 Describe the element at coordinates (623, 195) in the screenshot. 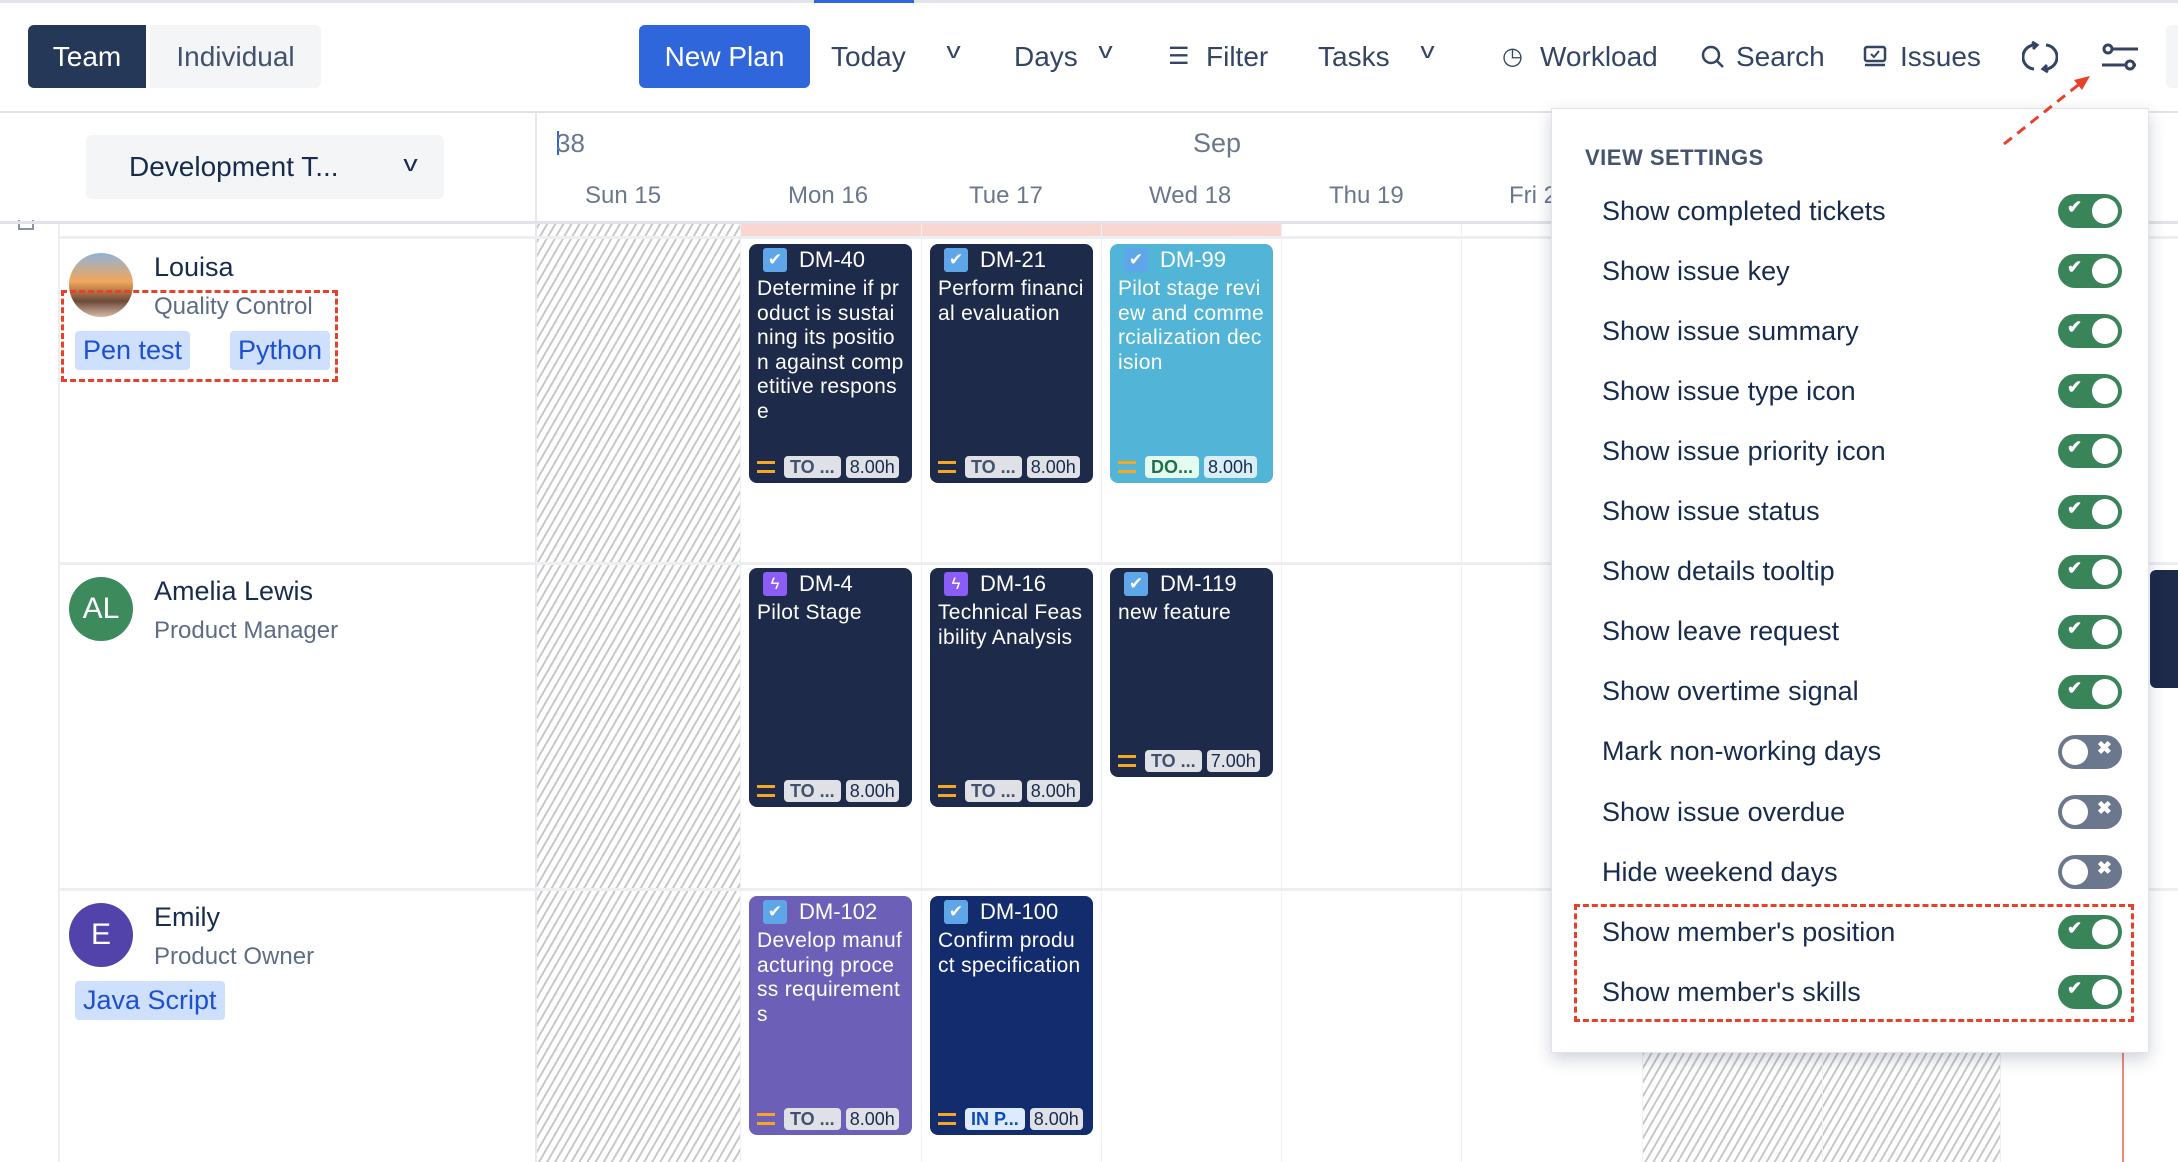

I see `day-header: Sun 15` at that location.